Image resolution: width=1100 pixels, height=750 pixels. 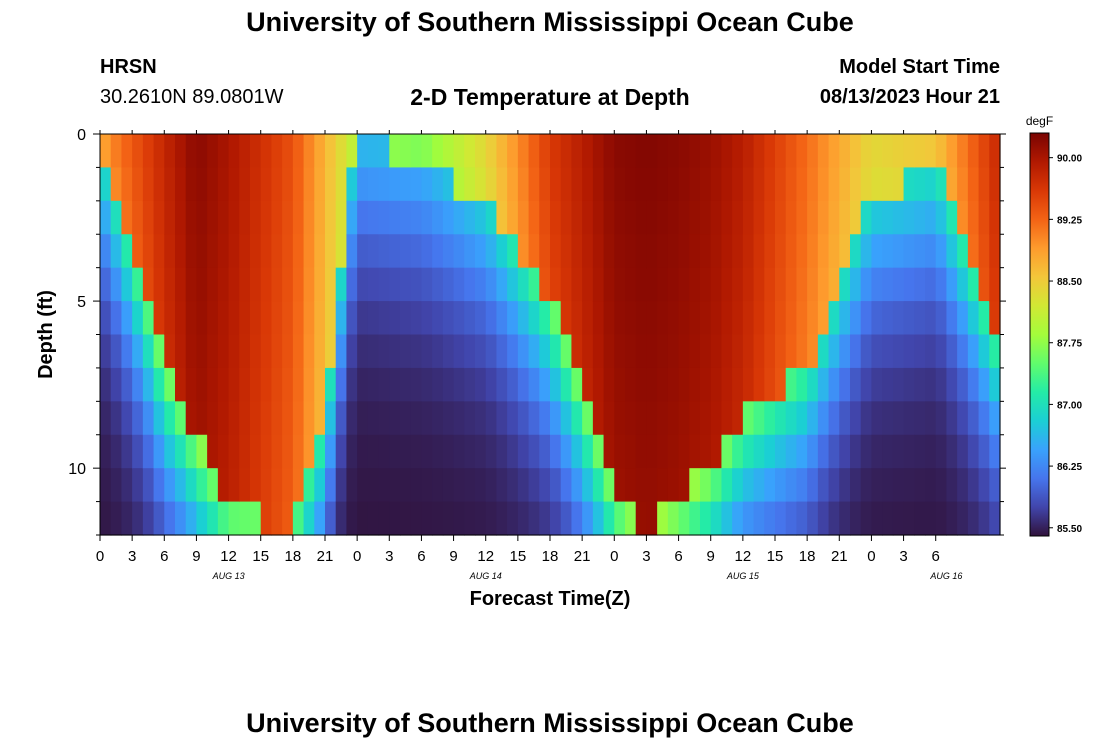 What do you see at coordinates (550, 599) in the screenshot?
I see `x-axis-label: Forecast Time(Z)` at bounding box center [550, 599].